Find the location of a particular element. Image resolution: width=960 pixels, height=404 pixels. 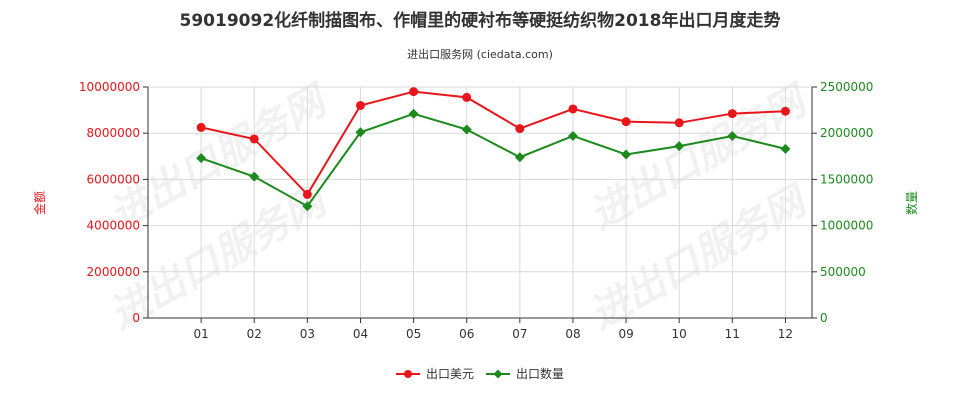

left-tick-label: 2000000 is located at coordinates (113, 272).